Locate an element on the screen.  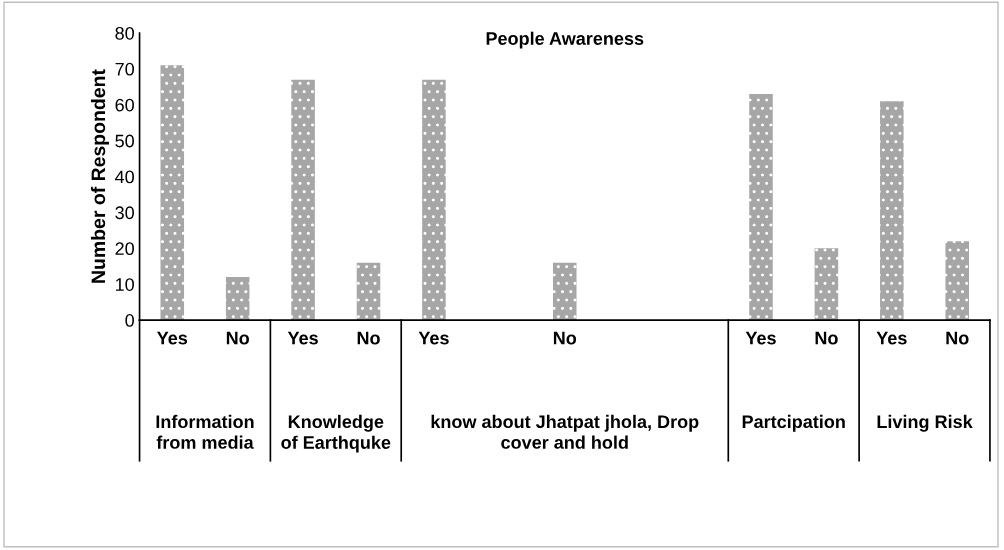
chart-title: People Awareness is located at coordinates (565, 40).